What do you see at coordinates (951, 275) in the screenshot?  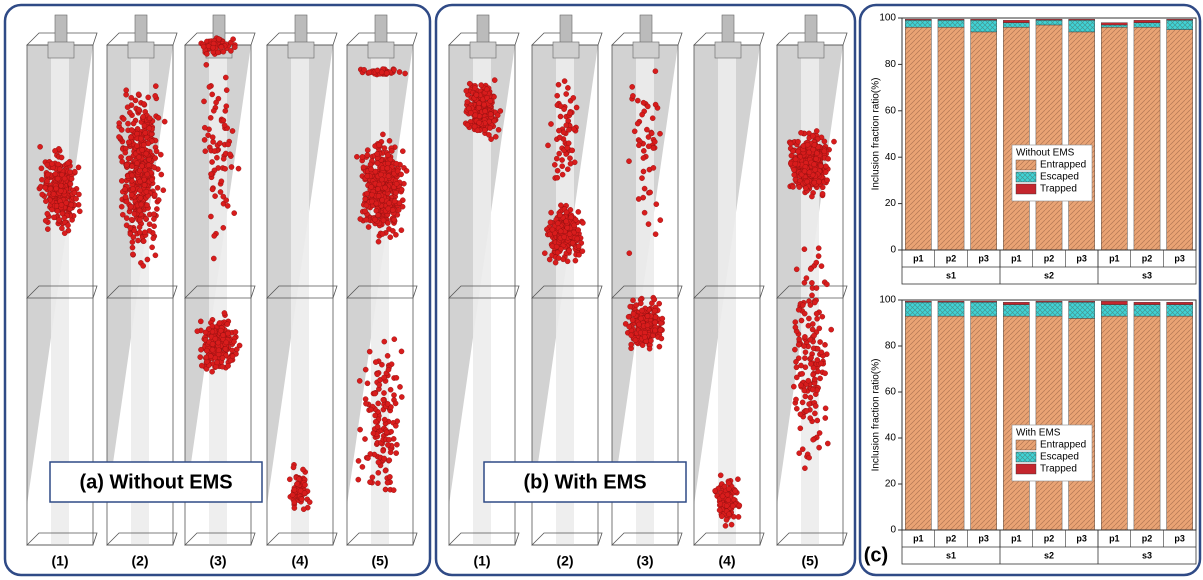 I see `group-label: s1` at bounding box center [951, 275].